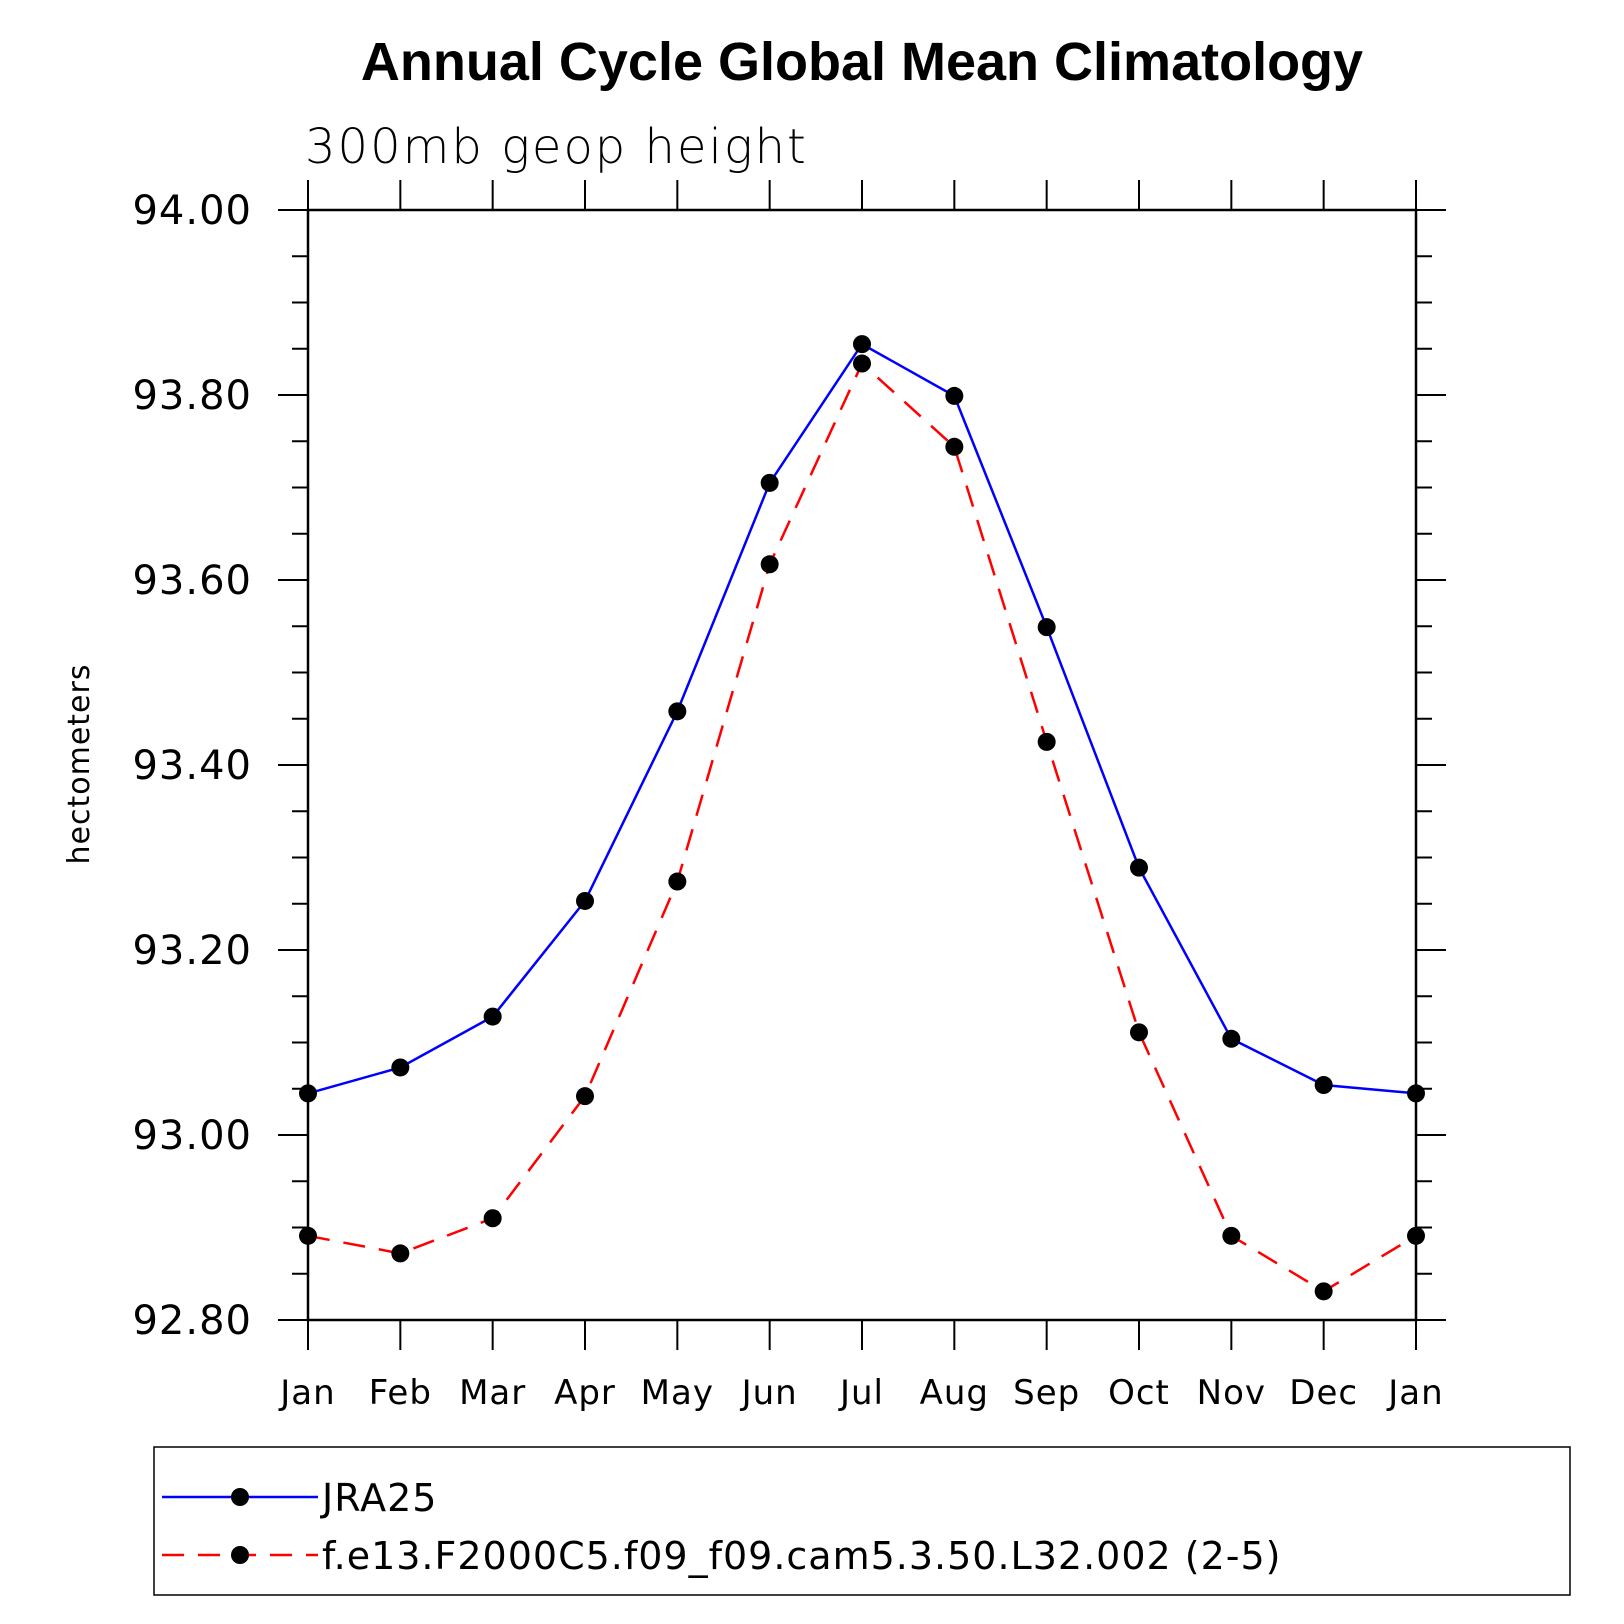  Describe the element at coordinates (585, 1393) in the screenshot. I see `x-tick-label: Apr` at that location.